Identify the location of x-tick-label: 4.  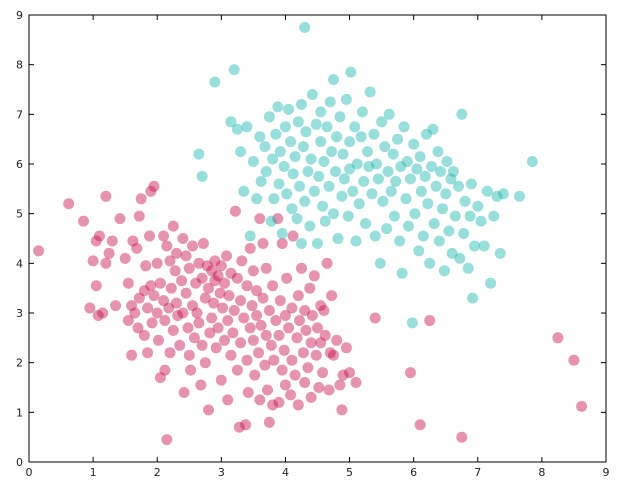
(285, 472).